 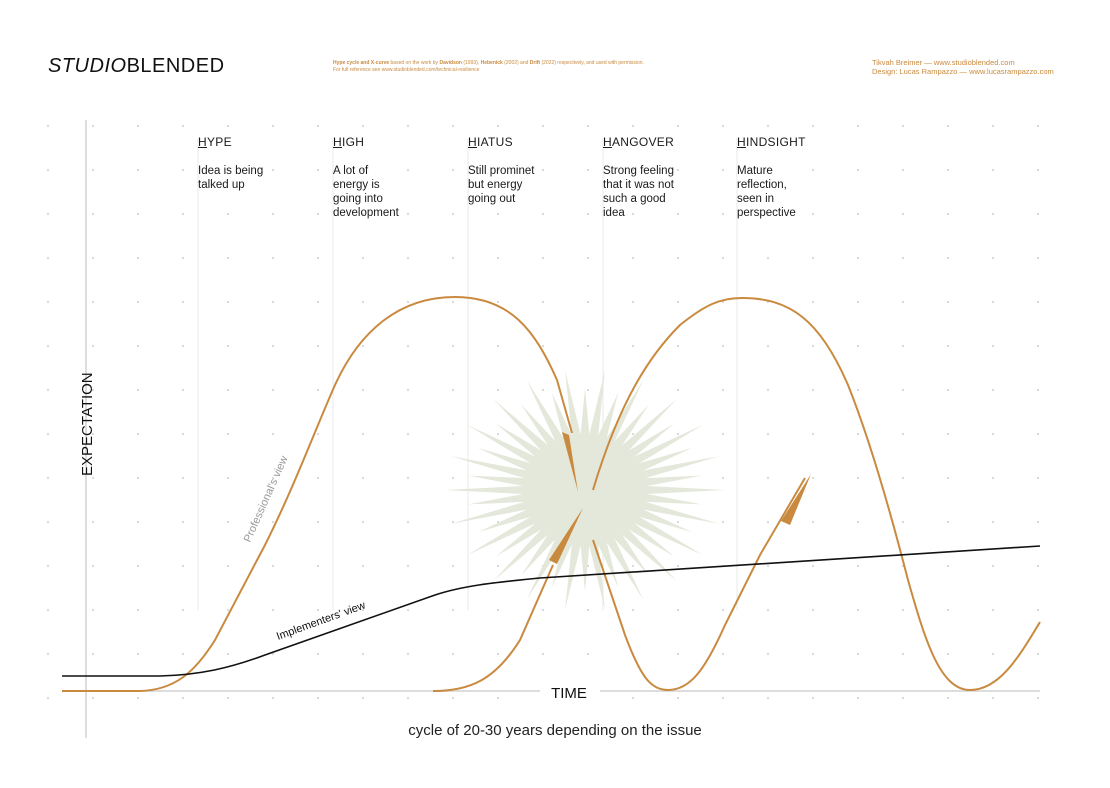 What do you see at coordinates (741, 142) in the screenshot?
I see `phase-title-initial: H` at bounding box center [741, 142].